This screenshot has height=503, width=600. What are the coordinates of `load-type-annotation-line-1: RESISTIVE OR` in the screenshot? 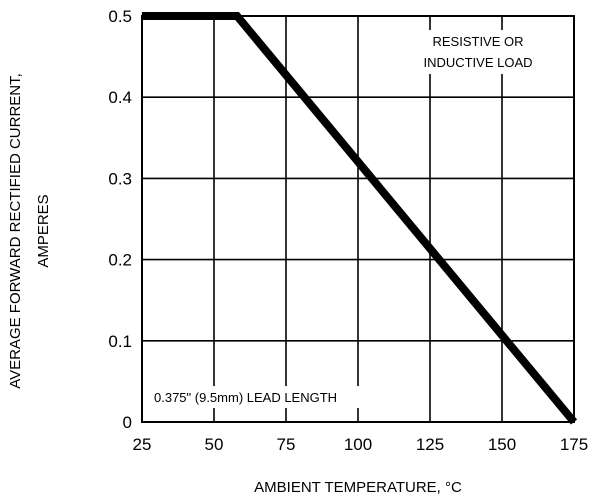 It's located at (477, 41).